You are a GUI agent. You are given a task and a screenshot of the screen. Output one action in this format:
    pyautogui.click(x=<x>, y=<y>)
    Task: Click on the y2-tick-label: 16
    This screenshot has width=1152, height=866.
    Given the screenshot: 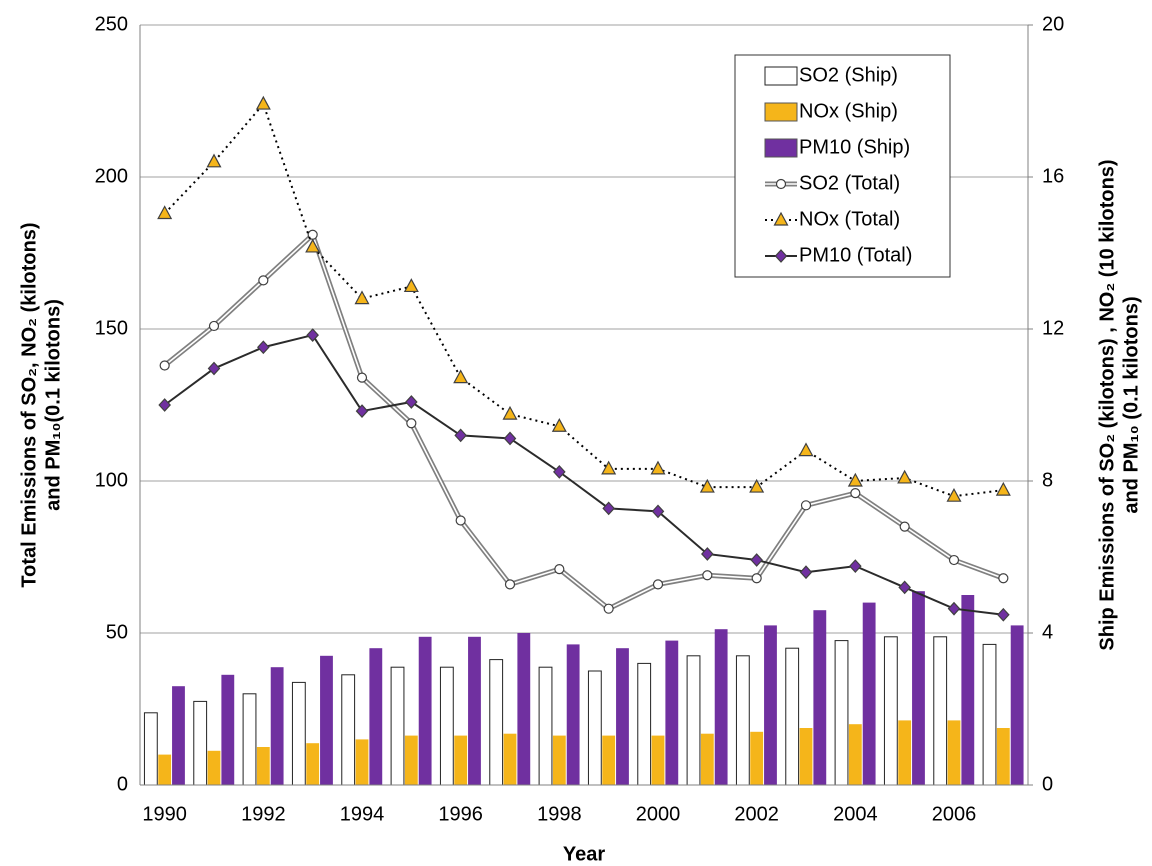 What is the action you would take?
    pyautogui.click(x=1053, y=176)
    